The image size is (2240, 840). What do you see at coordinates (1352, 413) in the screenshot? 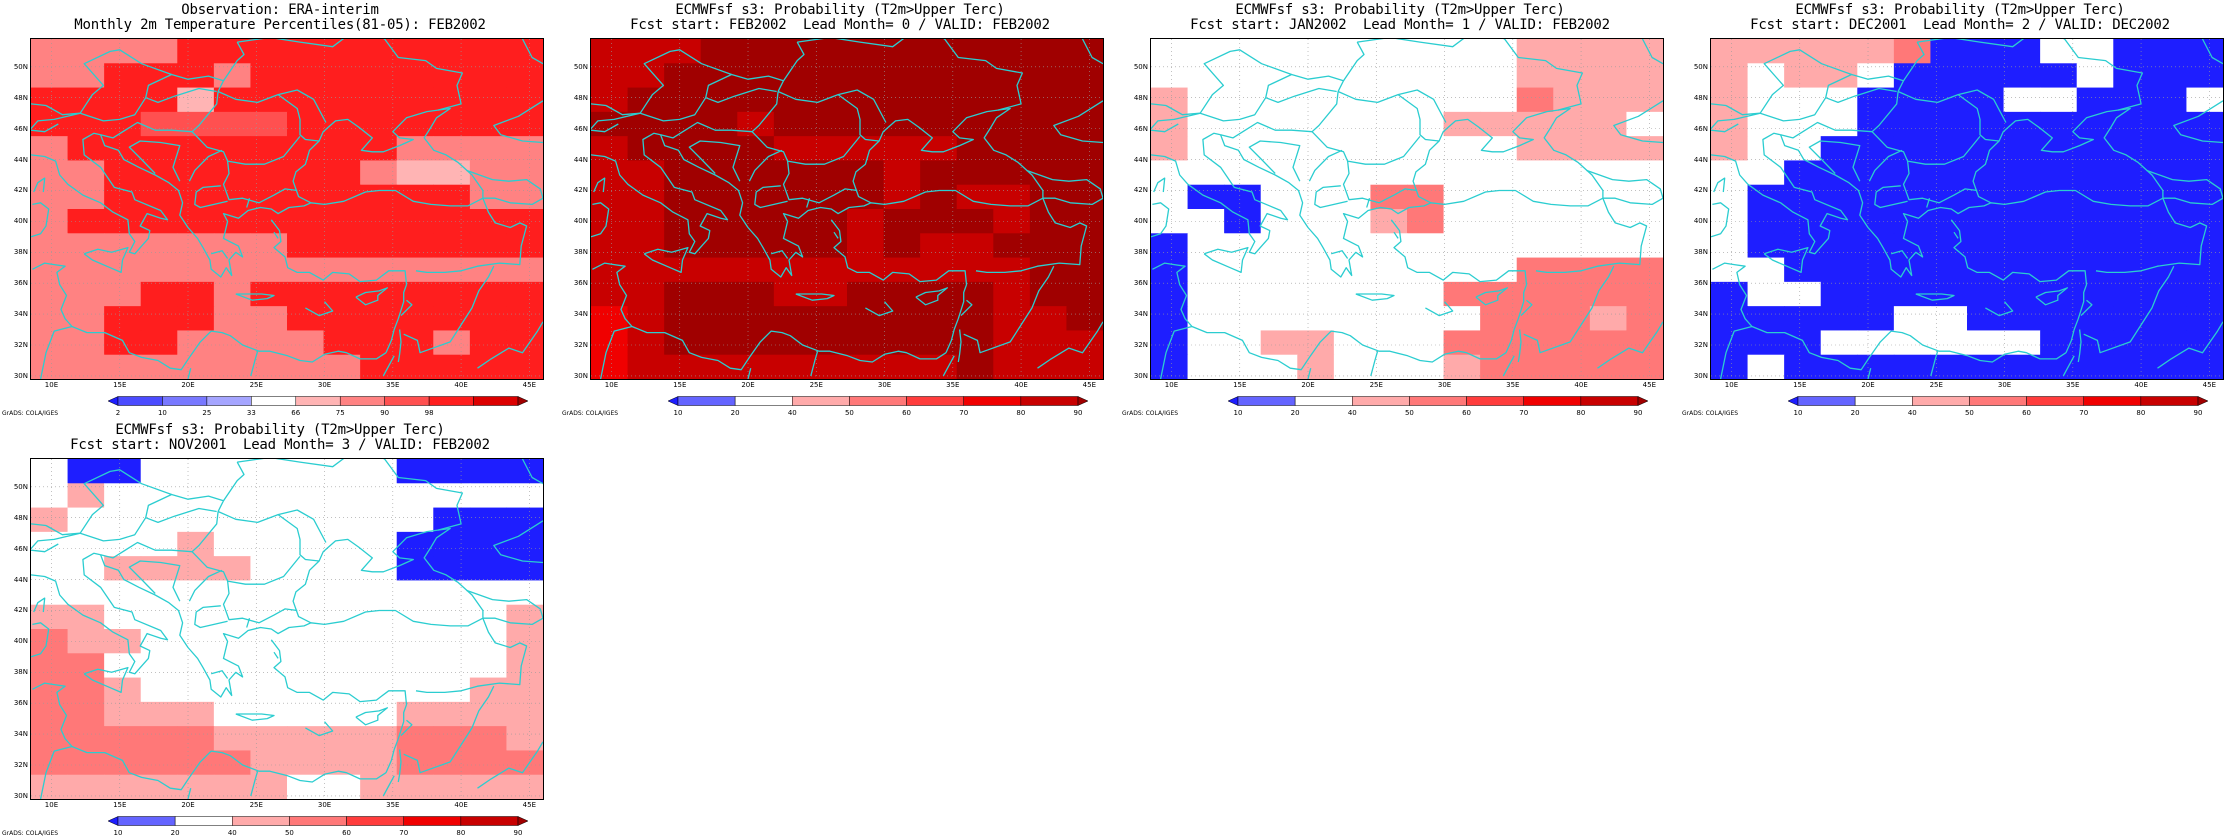
I see `colorbar-tick-label: 40` at bounding box center [1352, 413].